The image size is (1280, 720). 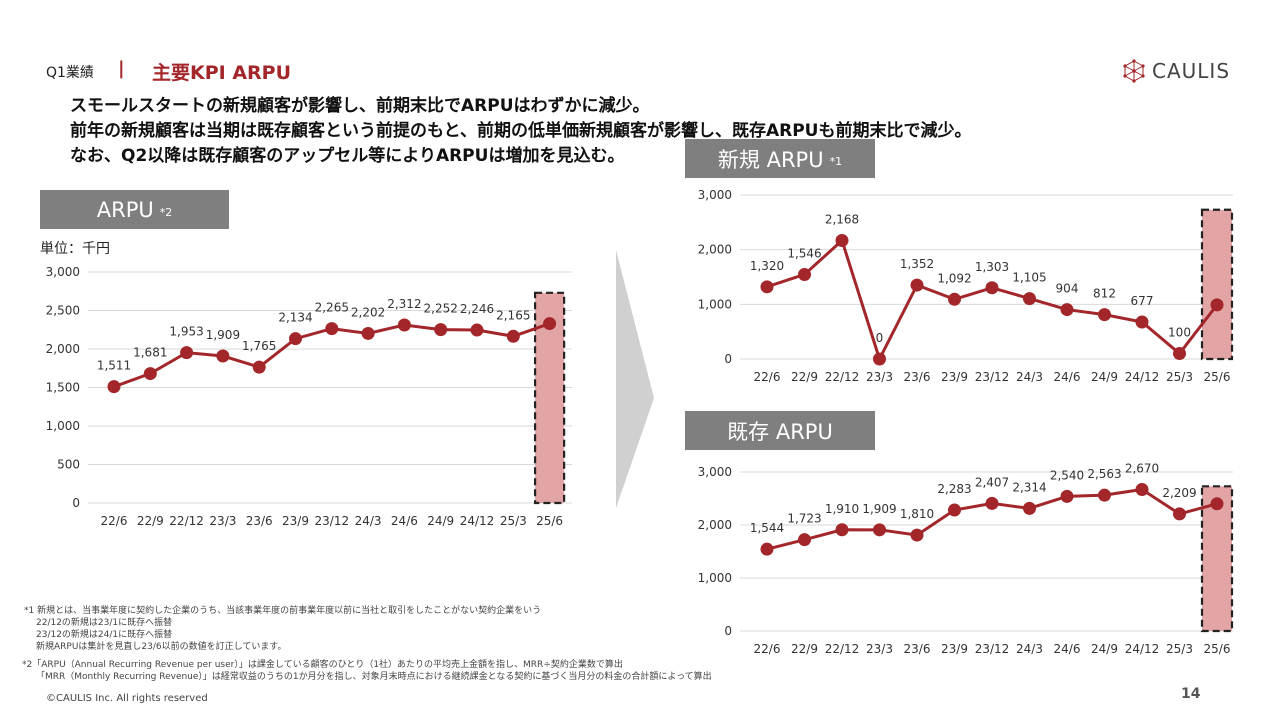 I want to click on data-label: 2,540, so click(x=1067, y=475).